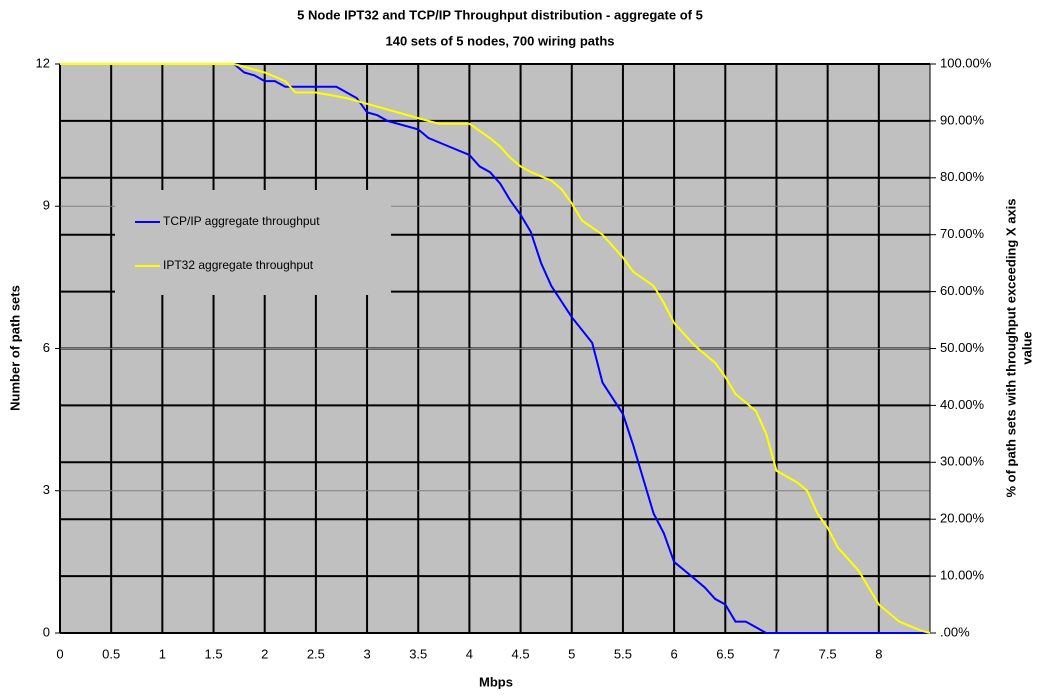 The image size is (1039, 698). What do you see at coordinates (162, 653) in the screenshot?
I see `x-tick-label: 1` at bounding box center [162, 653].